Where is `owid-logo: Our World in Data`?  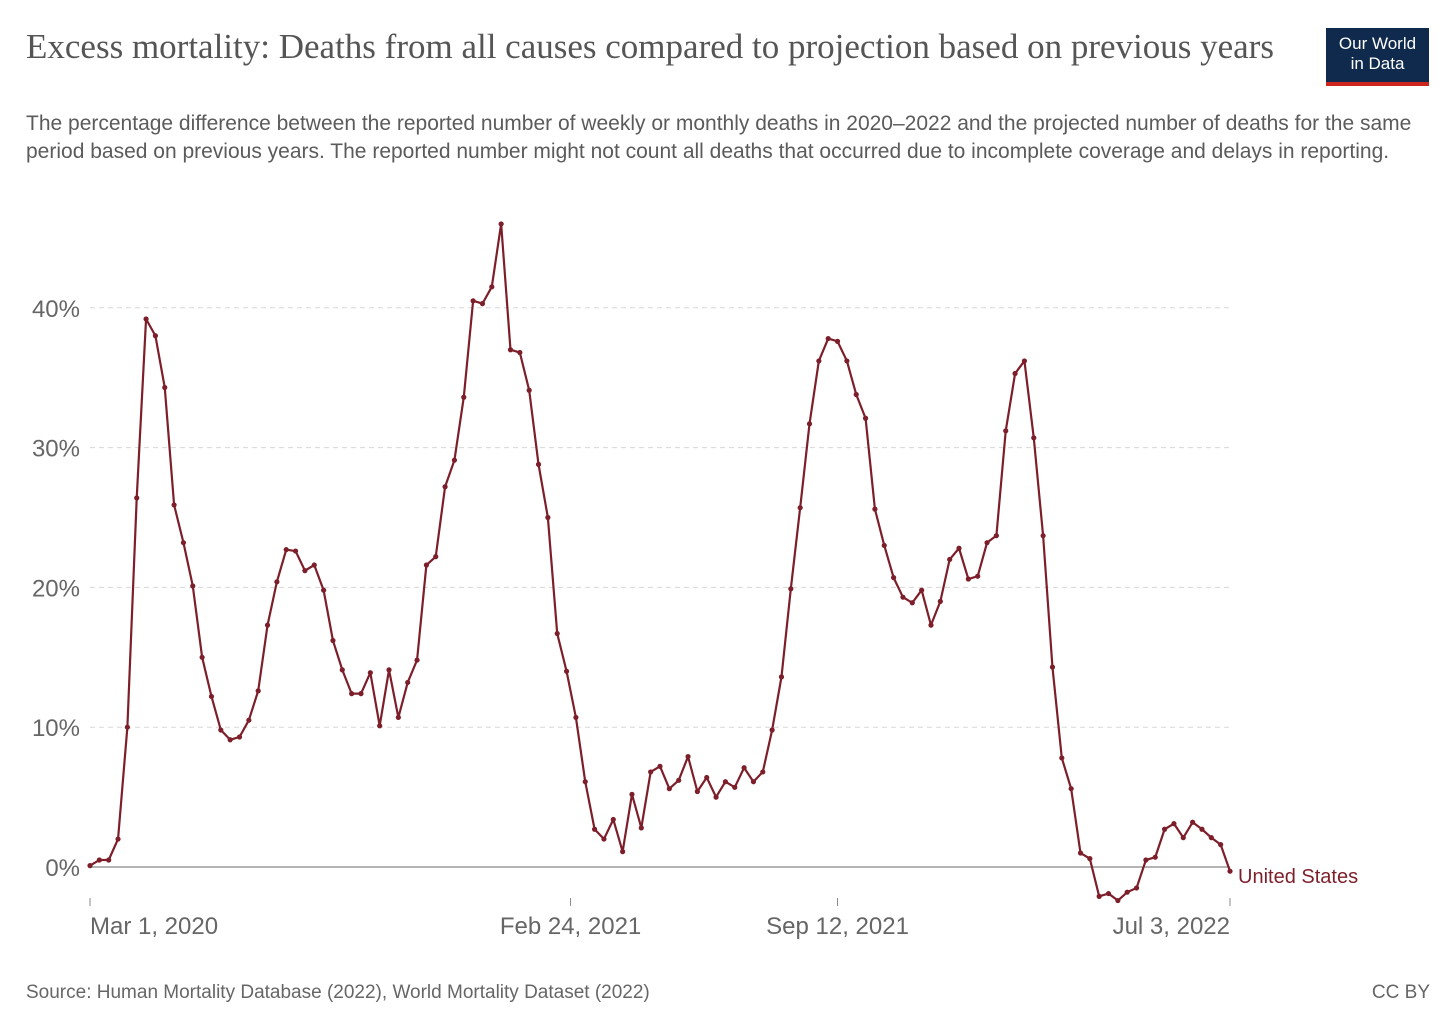 owid-logo: Our World in Data is located at coordinates (1377, 57).